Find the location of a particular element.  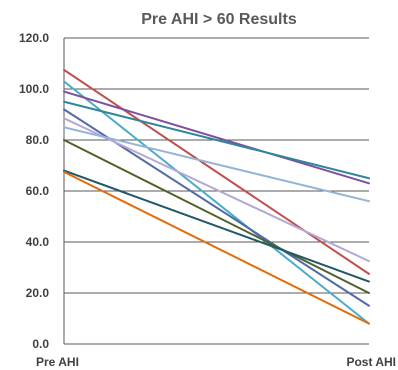

y-tick-label: 60.0 is located at coordinates (38, 191).